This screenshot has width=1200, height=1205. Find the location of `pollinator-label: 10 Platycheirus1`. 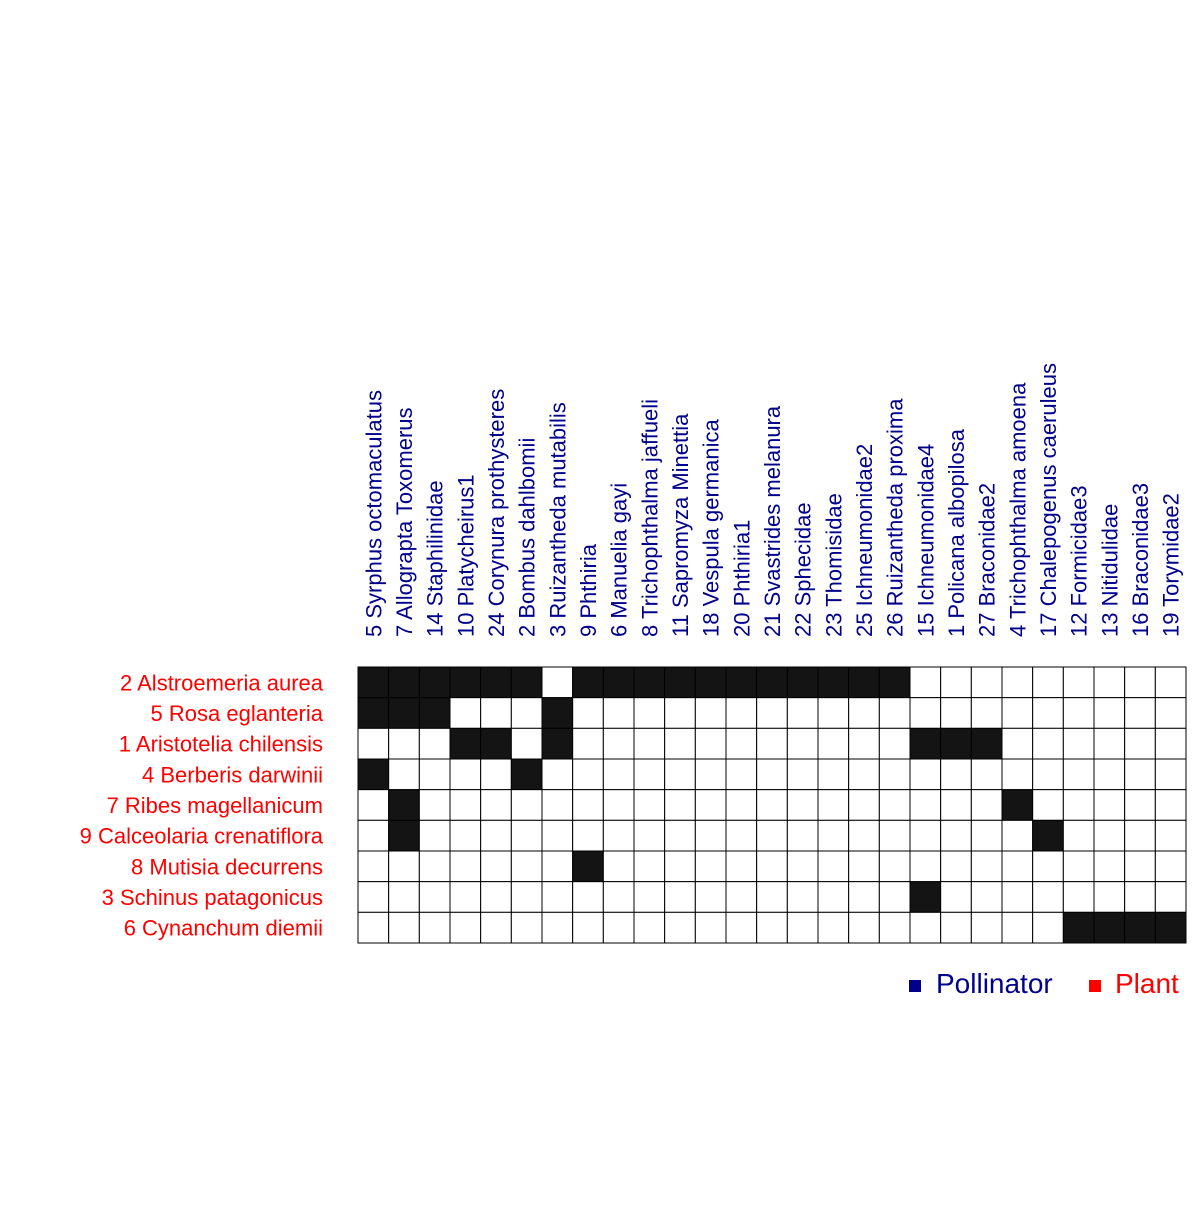

pollinator-label: 10 Platycheirus1 is located at coordinates (465, 555).